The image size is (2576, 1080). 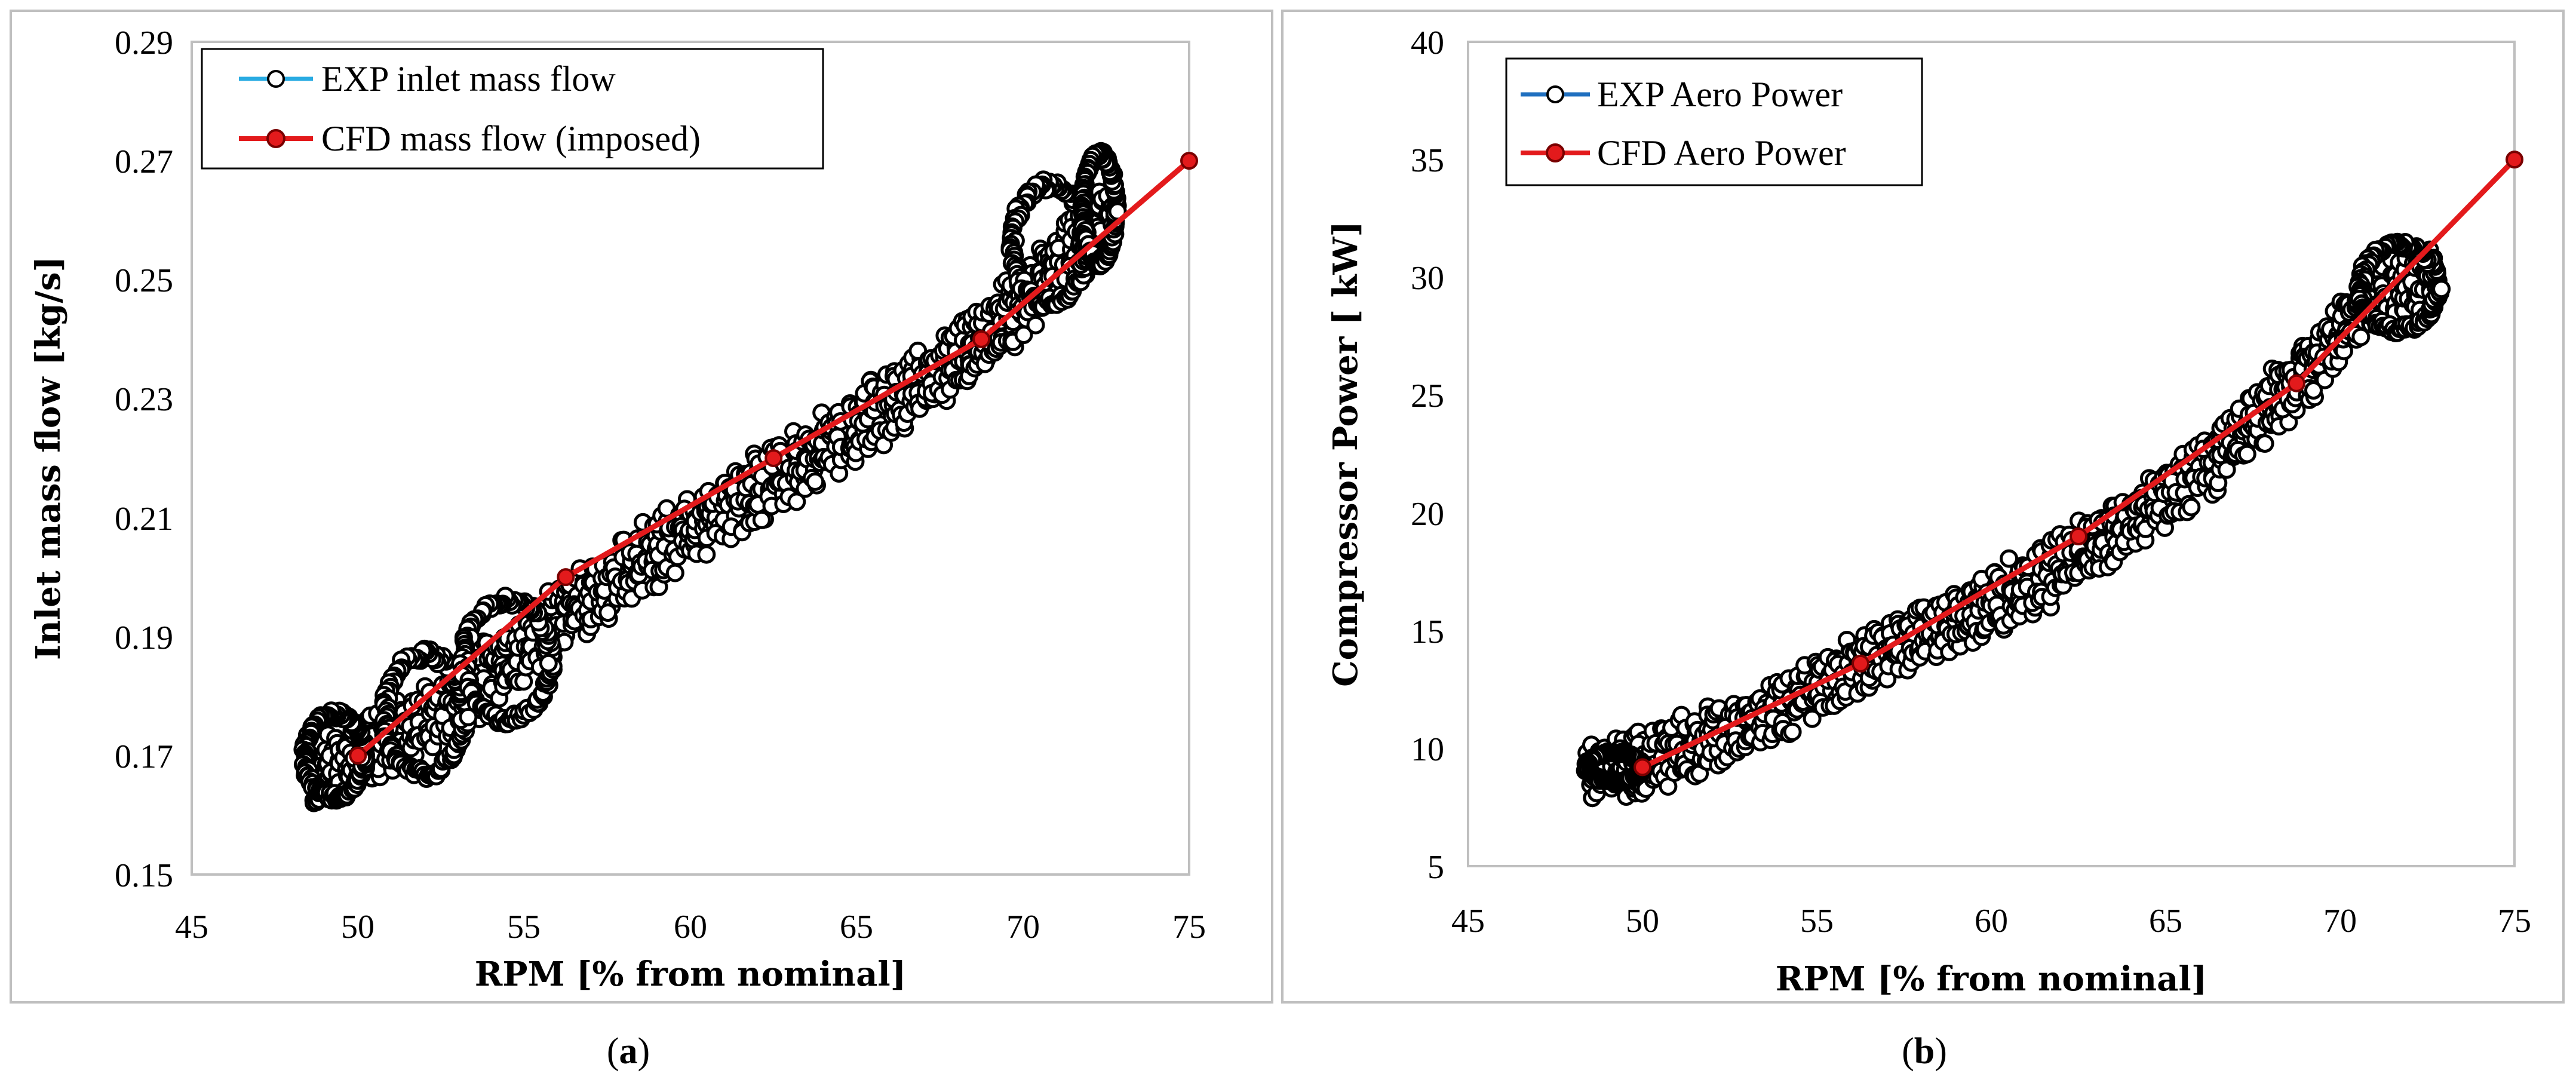 I want to click on y-axis-title: Inlet mass flow [kg/s], so click(x=48, y=458).